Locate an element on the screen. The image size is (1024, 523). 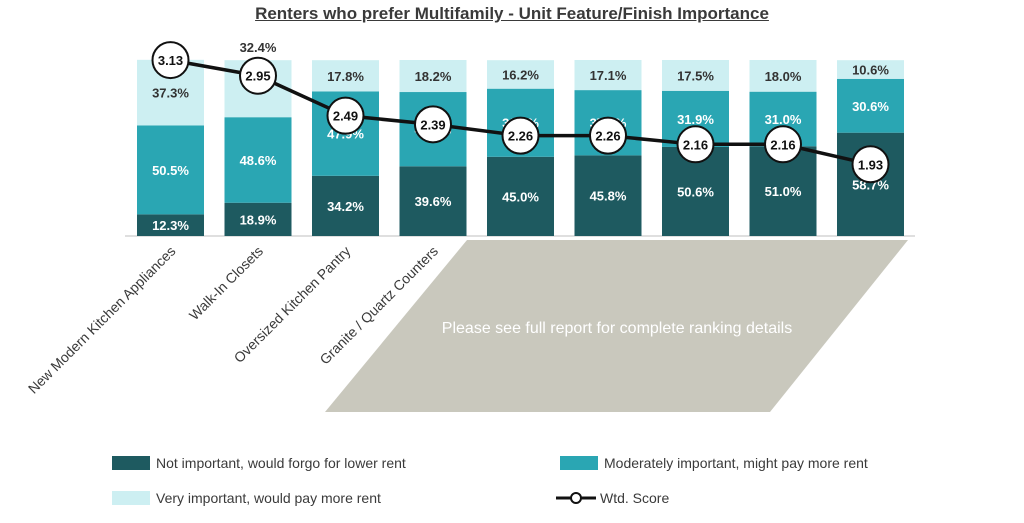
bar-data-label: 37.3% is located at coordinates (170, 93).